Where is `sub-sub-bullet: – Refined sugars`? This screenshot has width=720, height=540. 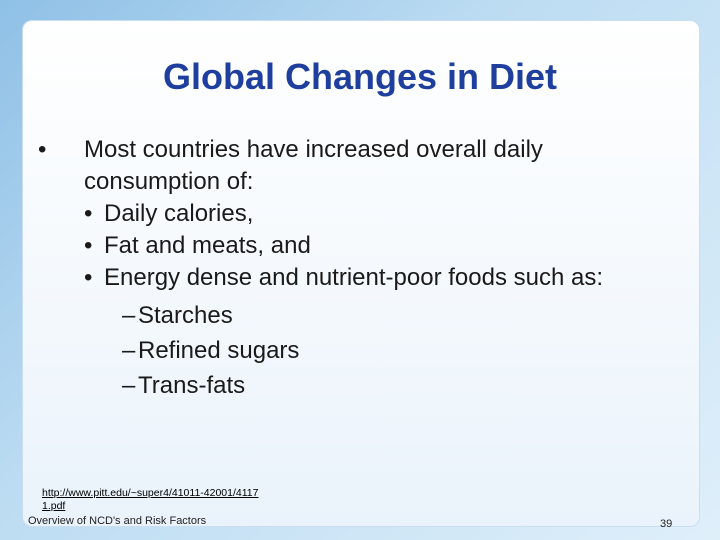 sub-sub-bullet: – Refined sugars is located at coordinates (211, 350).